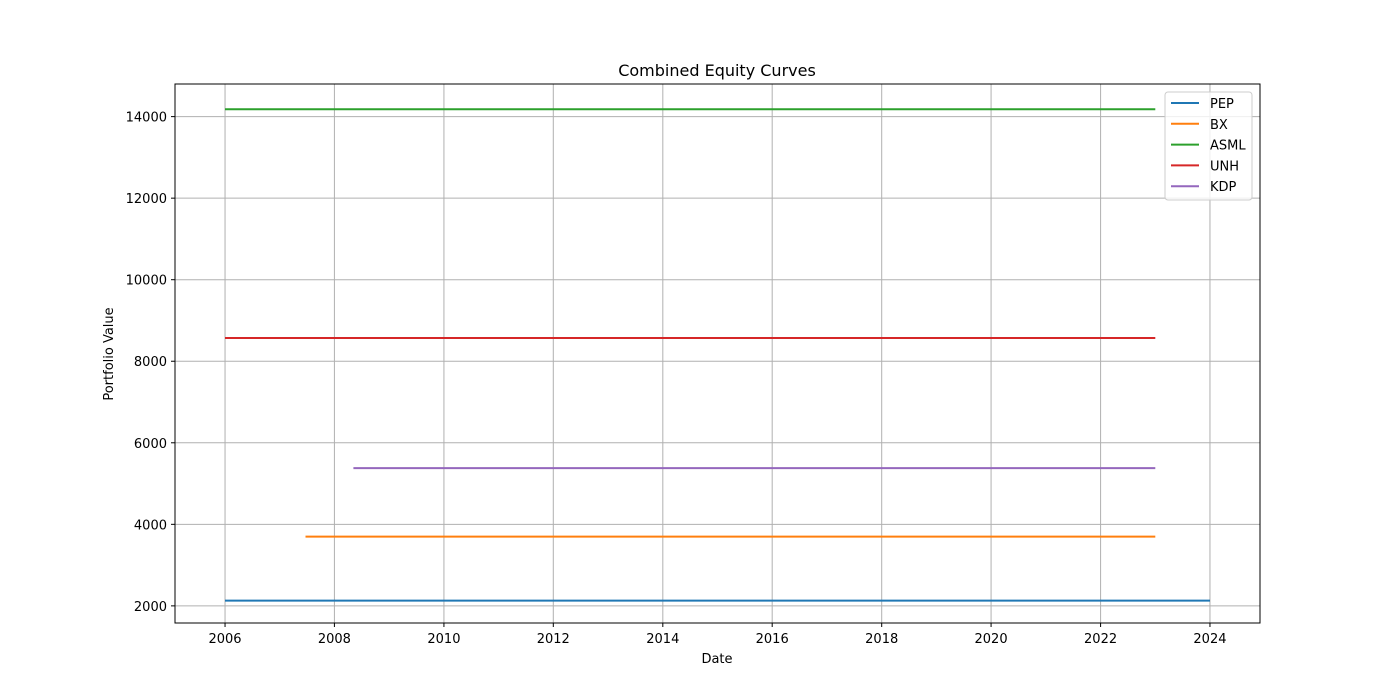 This screenshot has height=700, width=1400. What do you see at coordinates (1222, 104) in the screenshot?
I see `legend-label-pep: PEP` at bounding box center [1222, 104].